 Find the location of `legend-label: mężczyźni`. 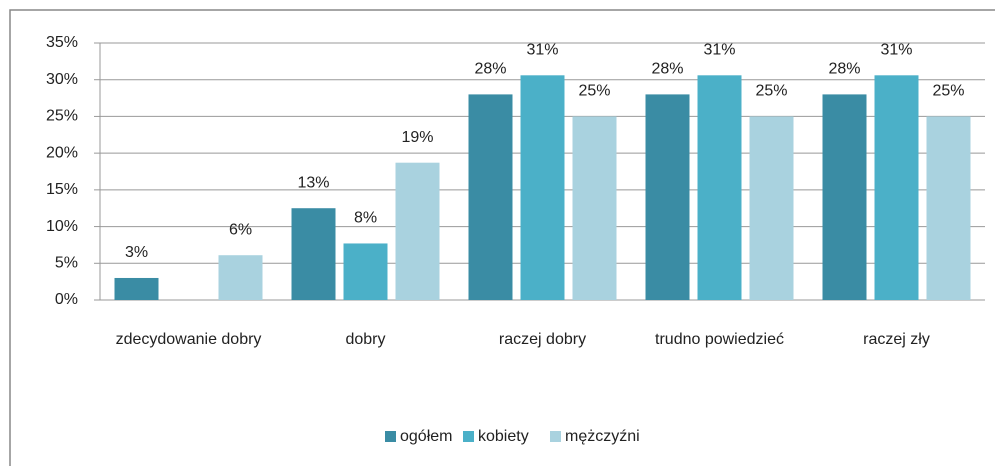

legend-label: mężczyźni is located at coordinates (602, 436).